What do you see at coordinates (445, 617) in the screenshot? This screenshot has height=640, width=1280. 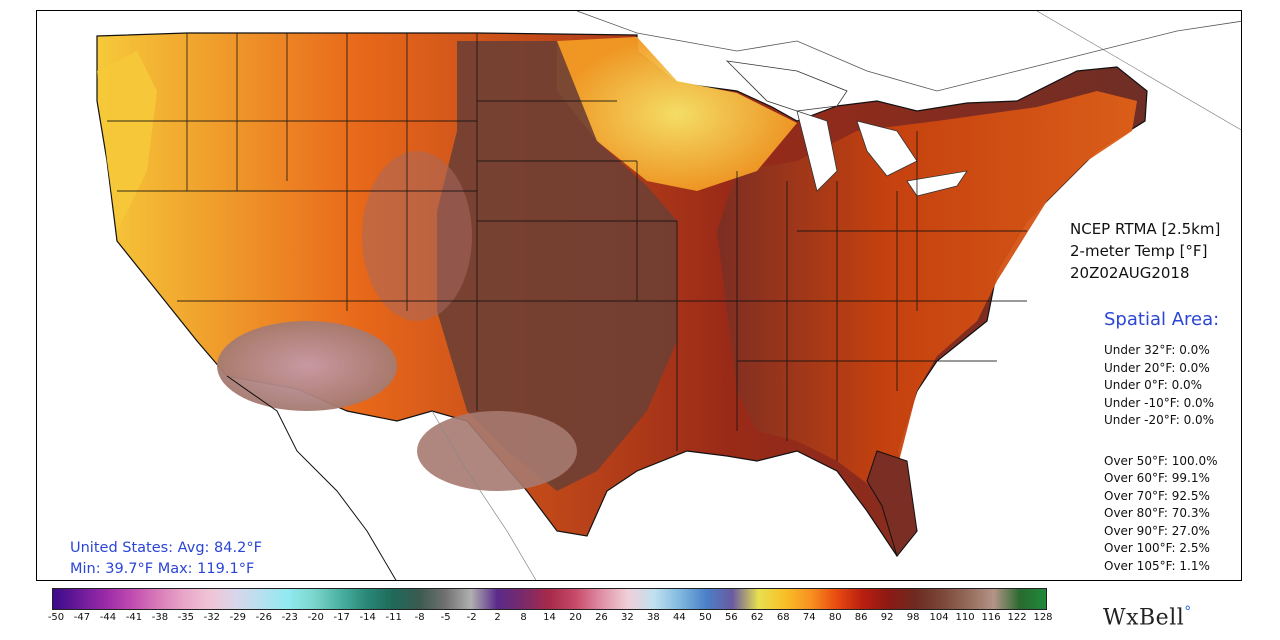 I see `colorbar-tick-label: -5` at bounding box center [445, 617].